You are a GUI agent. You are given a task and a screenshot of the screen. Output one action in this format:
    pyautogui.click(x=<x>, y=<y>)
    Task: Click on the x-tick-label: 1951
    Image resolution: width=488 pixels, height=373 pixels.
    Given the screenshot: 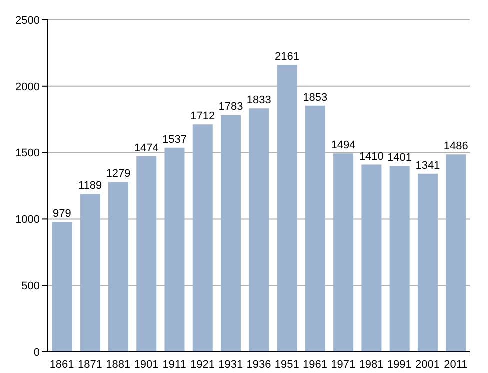 What is the action you would take?
    pyautogui.click(x=287, y=364)
    